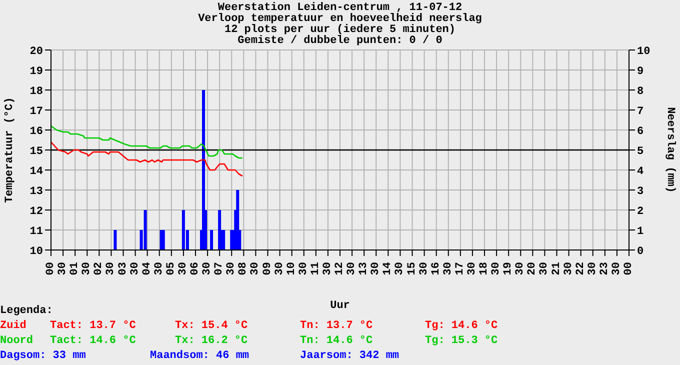  I want to click on y-tick-label: 13, so click(37, 192).